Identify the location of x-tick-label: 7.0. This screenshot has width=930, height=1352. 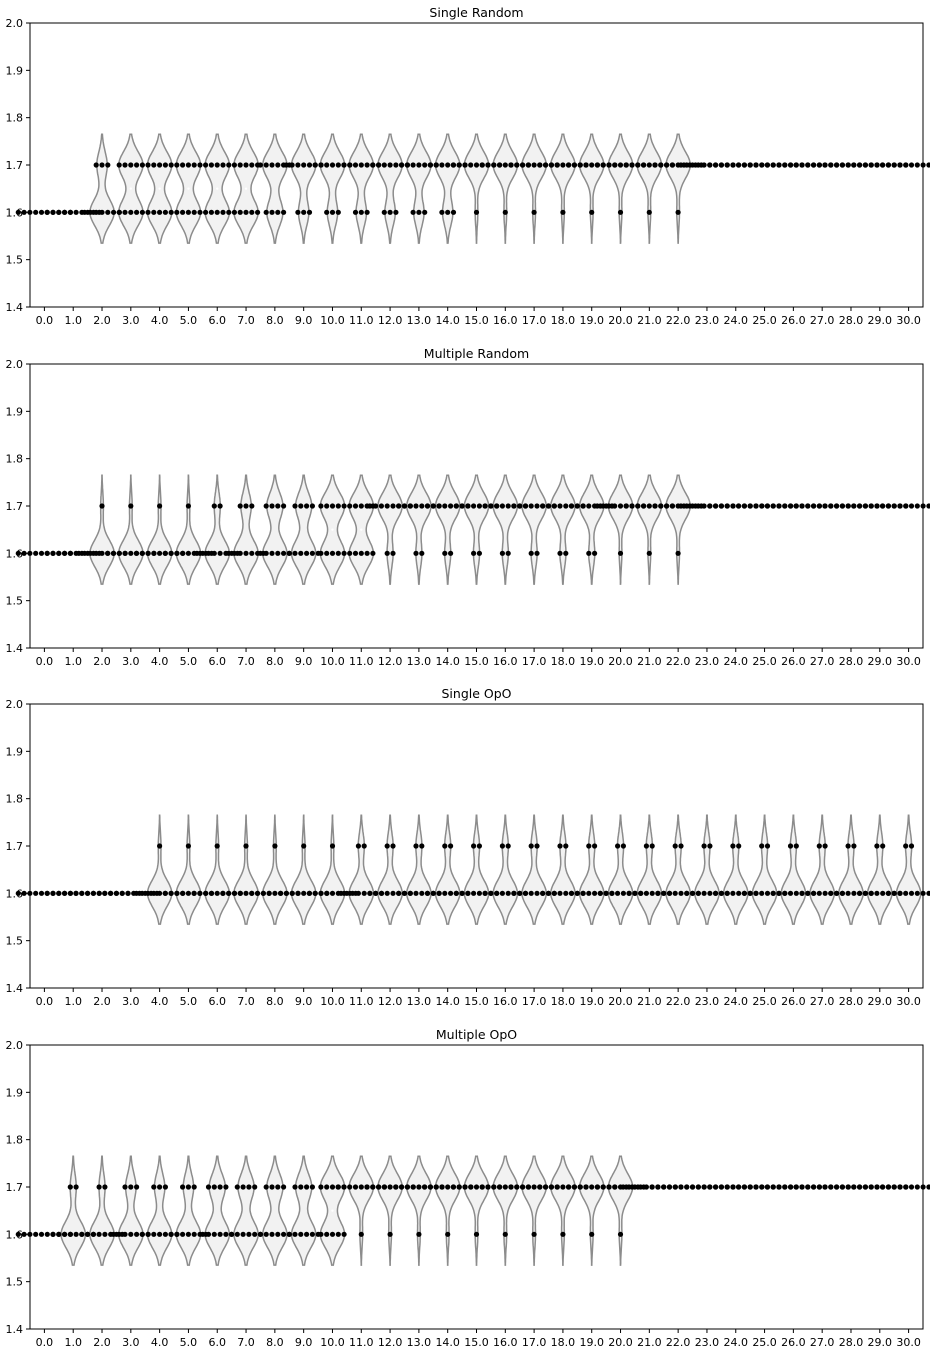
(246, 661).